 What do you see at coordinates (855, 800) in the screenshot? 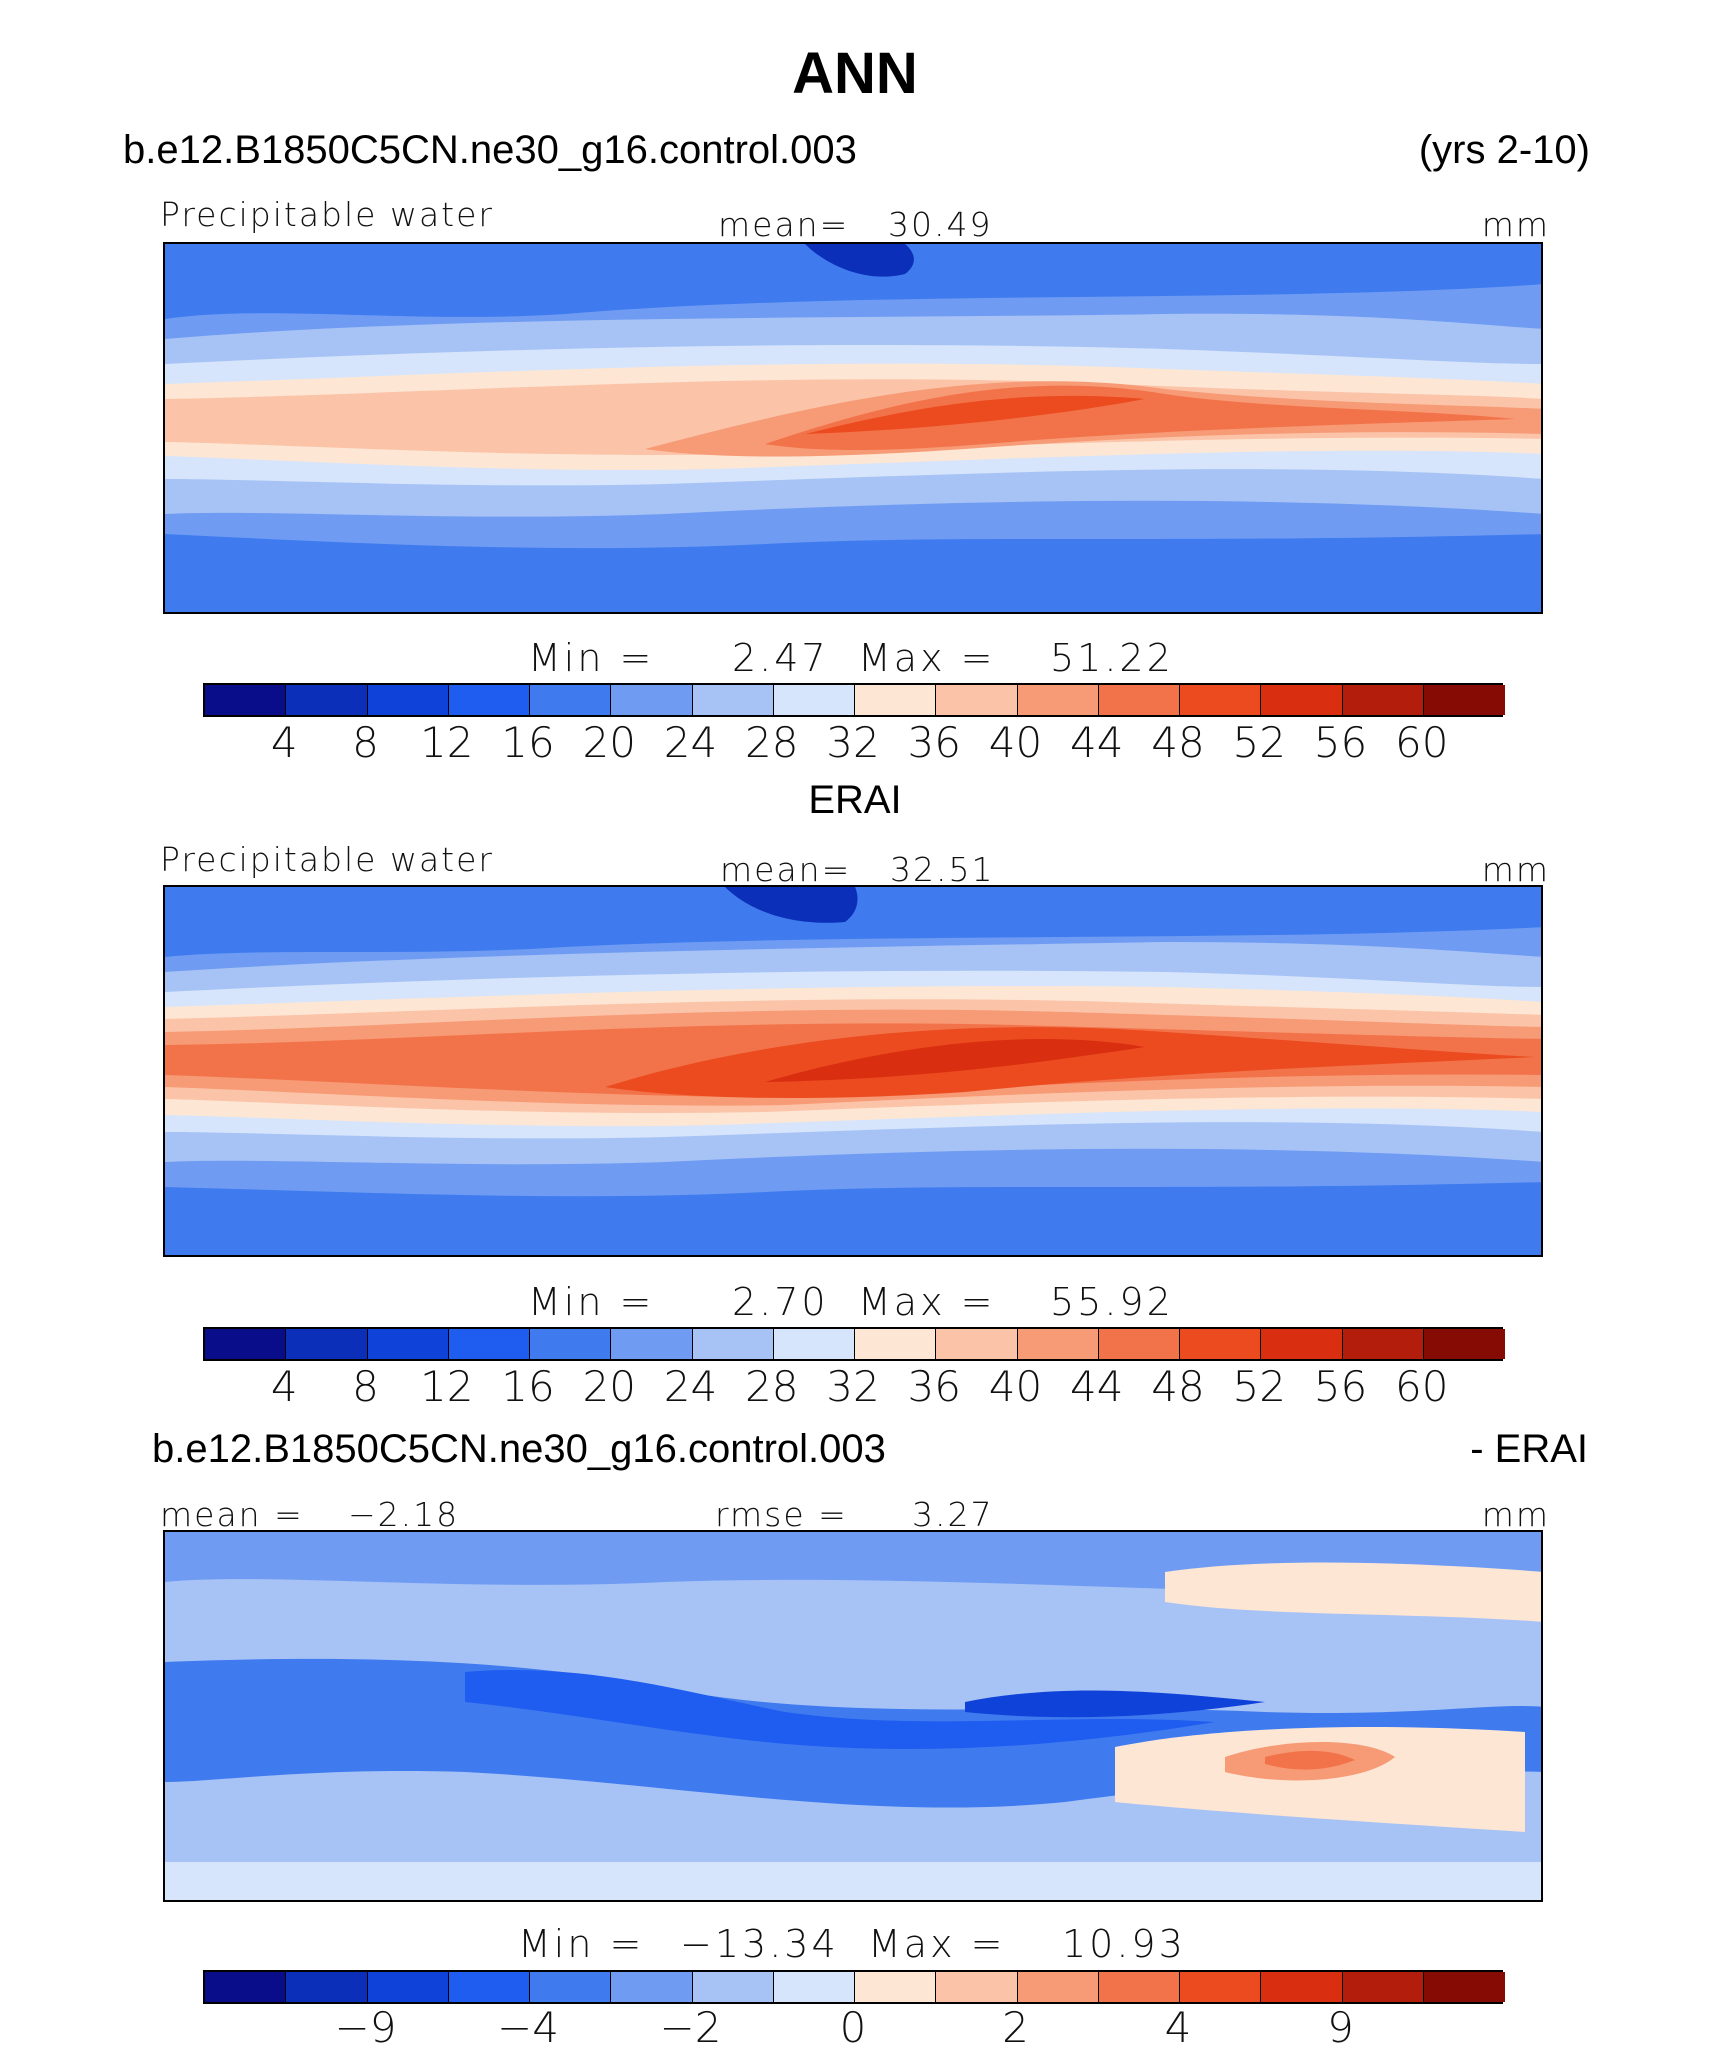
I see `panel2-case-title: ERAI` at bounding box center [855, 800].